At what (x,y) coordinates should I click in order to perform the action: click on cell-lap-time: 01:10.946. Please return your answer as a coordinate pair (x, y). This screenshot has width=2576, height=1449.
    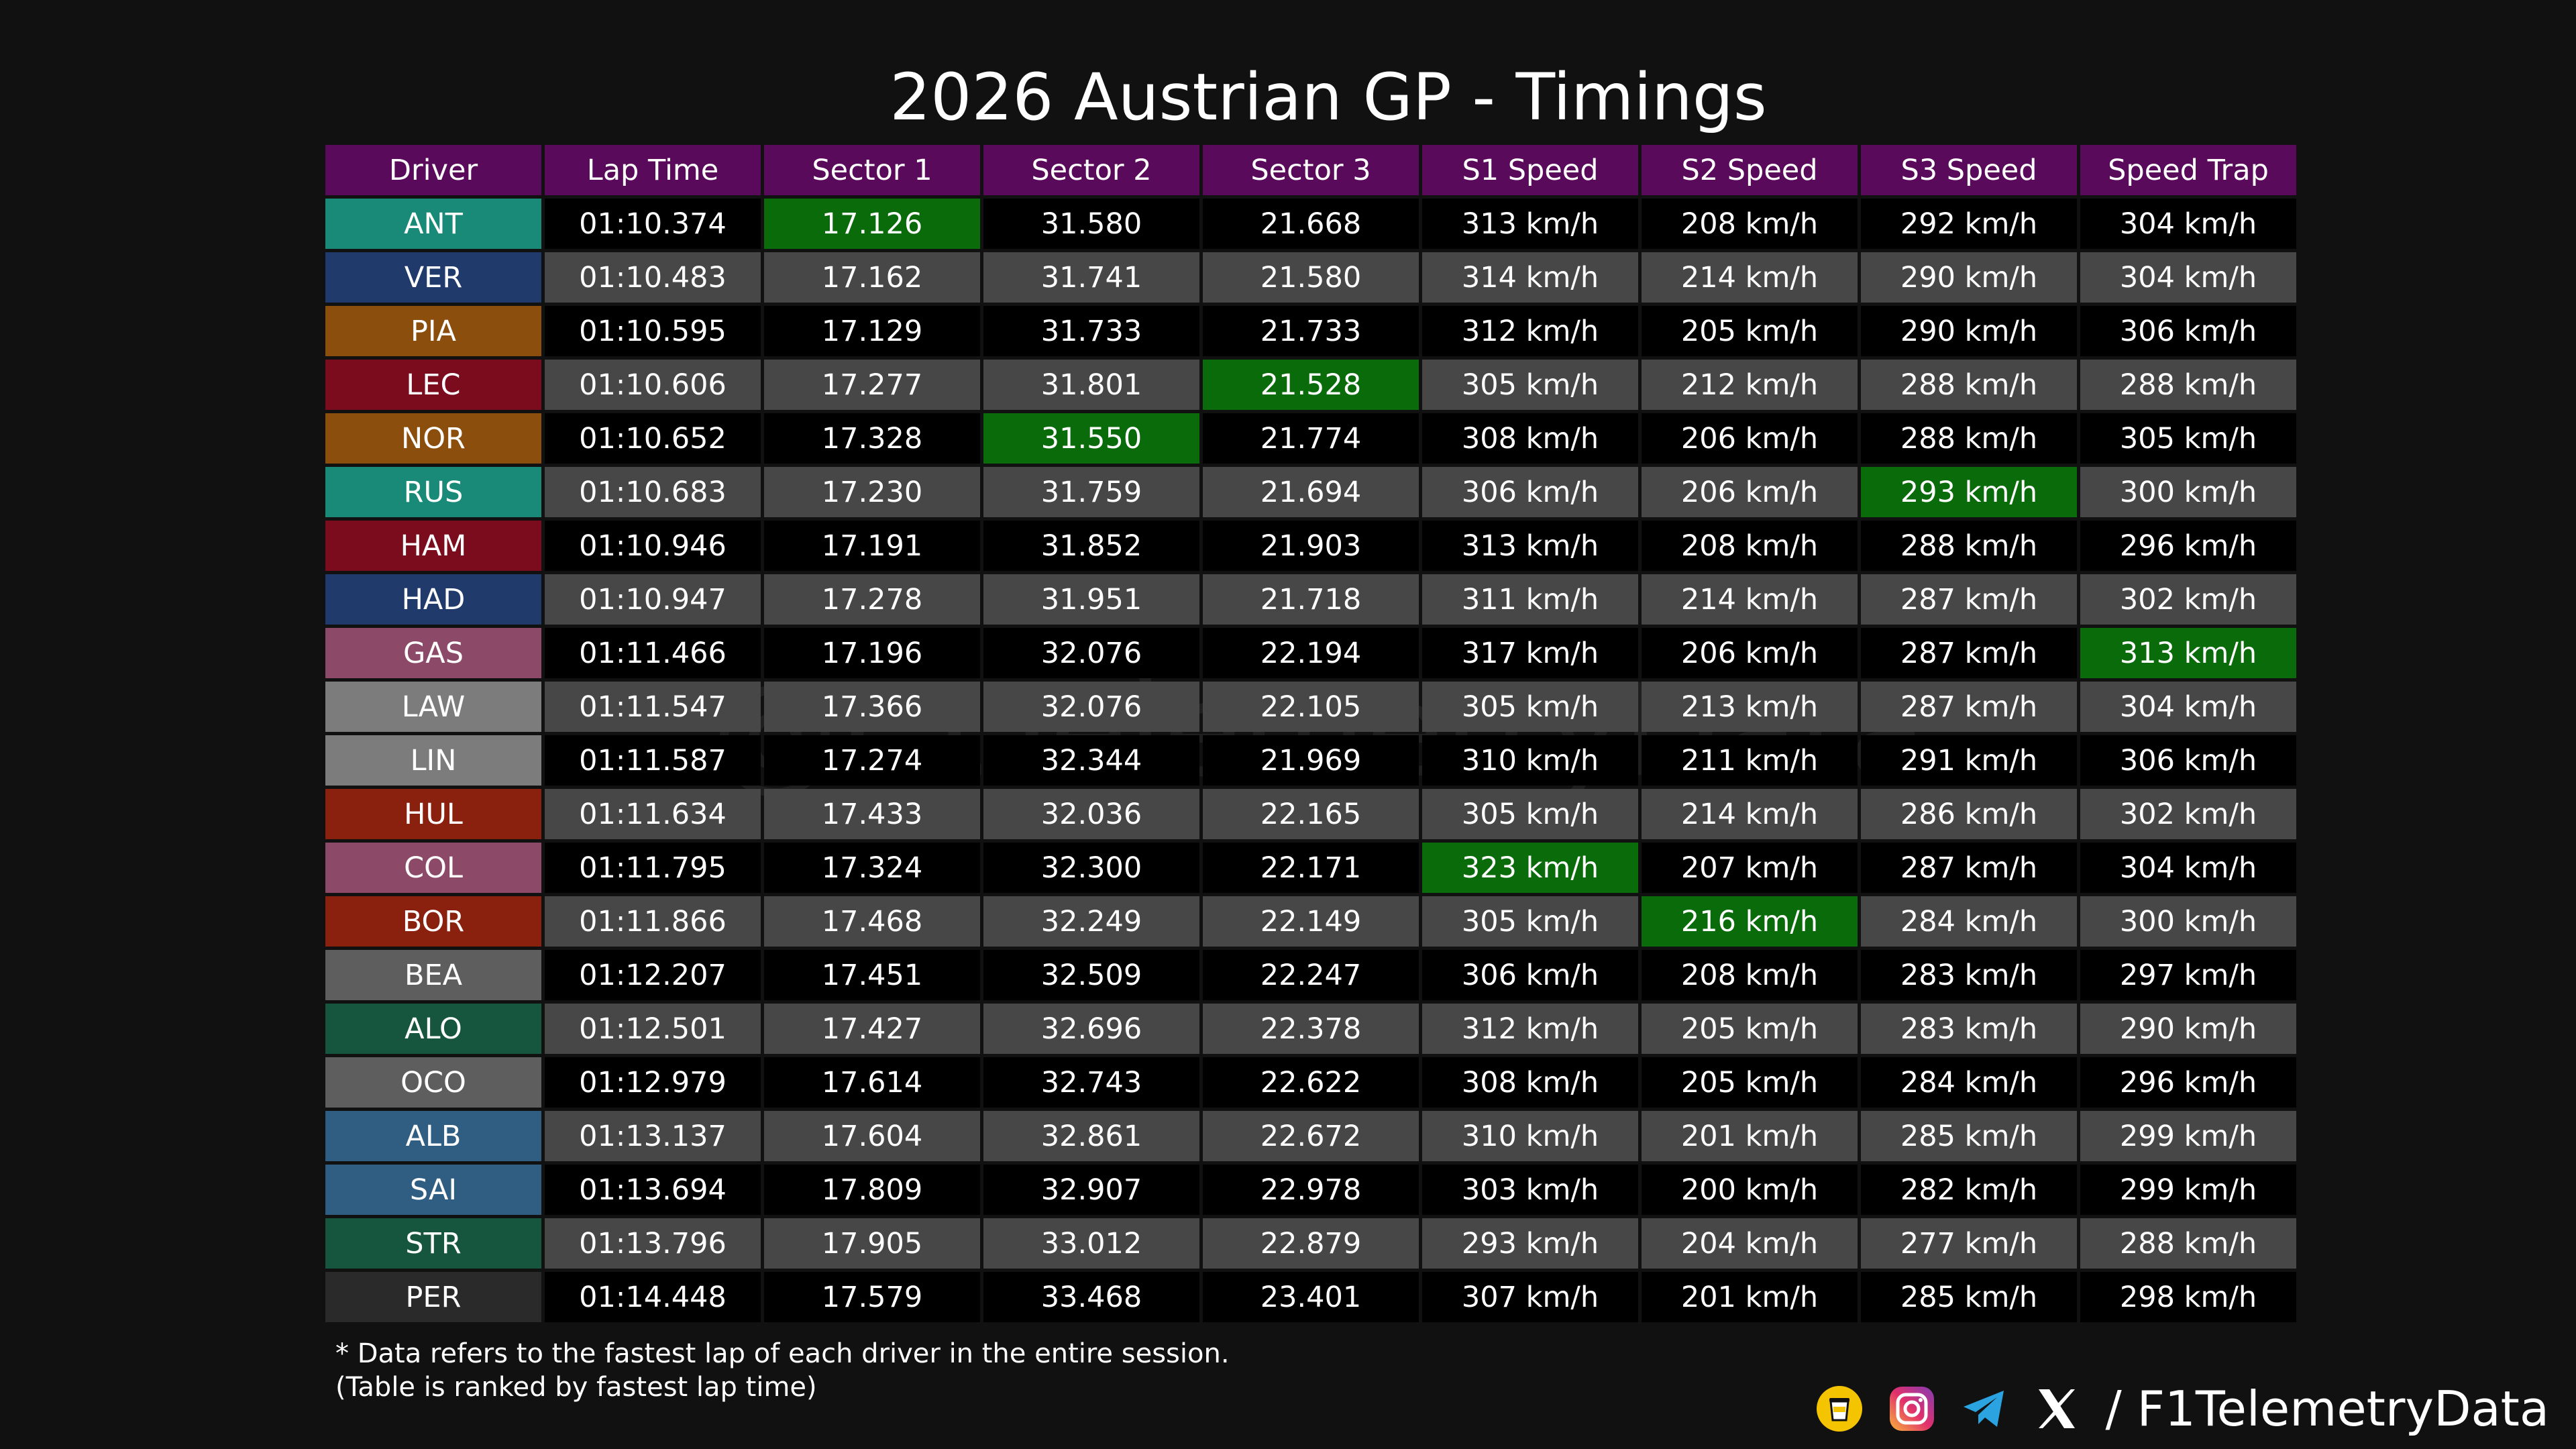
    Looking at the image, I should click on (653, 546).